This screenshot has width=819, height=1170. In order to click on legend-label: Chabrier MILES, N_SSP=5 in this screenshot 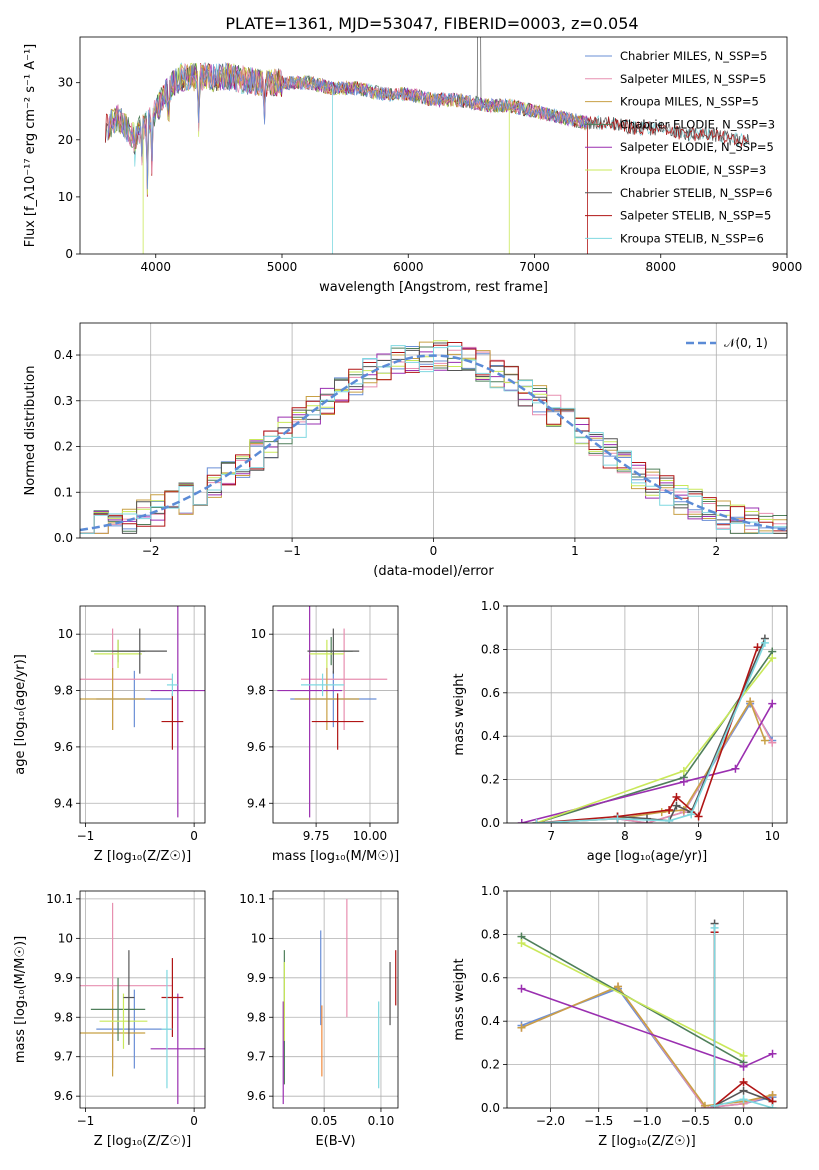, I will do `click(693, 56)`.